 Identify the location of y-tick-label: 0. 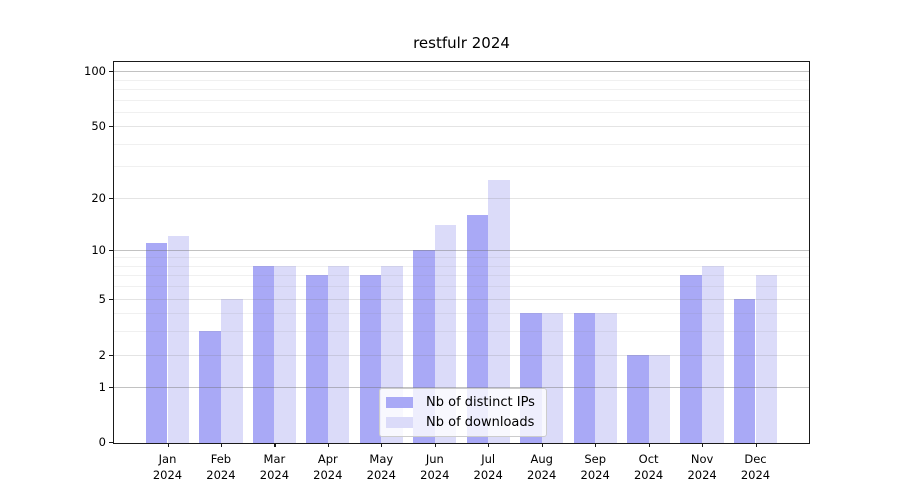
(102, 442).